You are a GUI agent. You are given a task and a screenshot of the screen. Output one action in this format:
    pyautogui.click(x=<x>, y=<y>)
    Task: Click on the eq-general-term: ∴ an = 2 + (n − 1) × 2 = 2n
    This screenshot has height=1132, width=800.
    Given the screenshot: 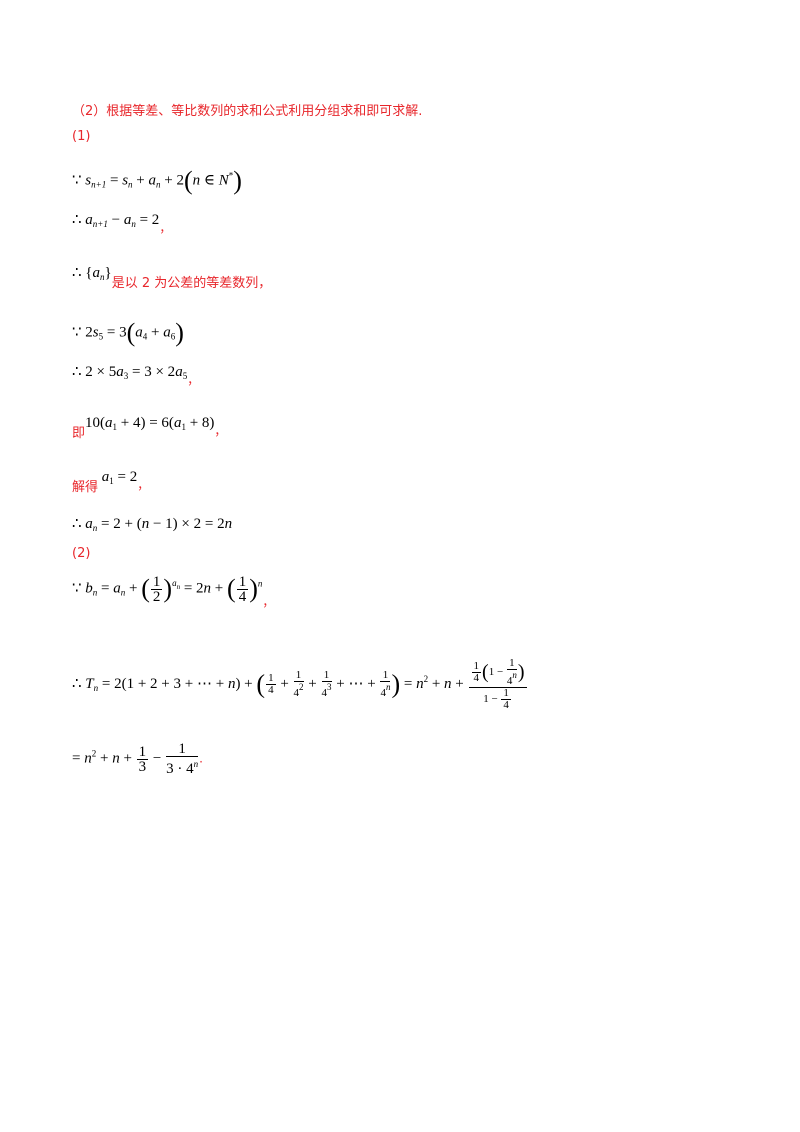 What is the action you would take?
    pyautogui.click(x=152, y=524)
    